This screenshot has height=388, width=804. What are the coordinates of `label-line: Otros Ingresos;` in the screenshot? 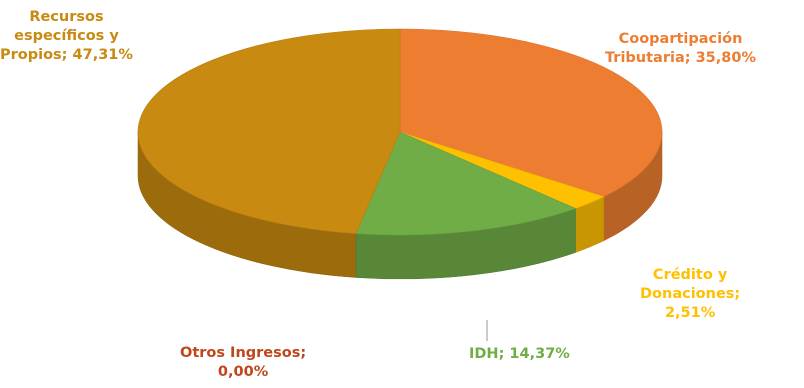 It's located at (243, 353).